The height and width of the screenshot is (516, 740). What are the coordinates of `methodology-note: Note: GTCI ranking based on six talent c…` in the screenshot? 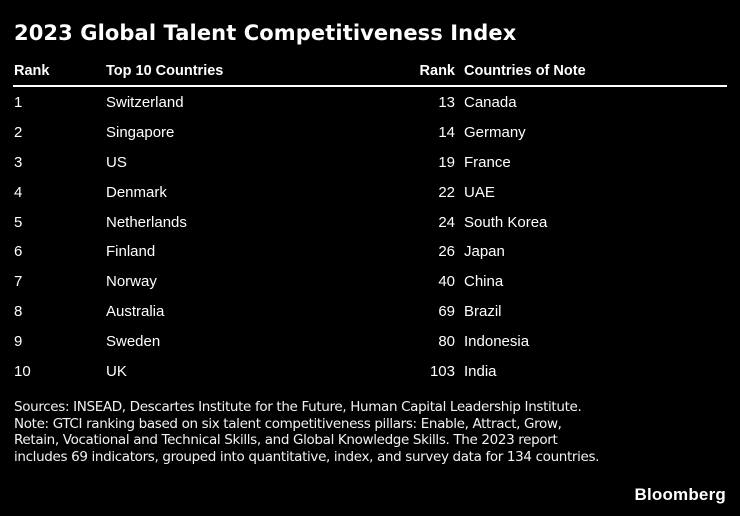 It's located at (307, 440).